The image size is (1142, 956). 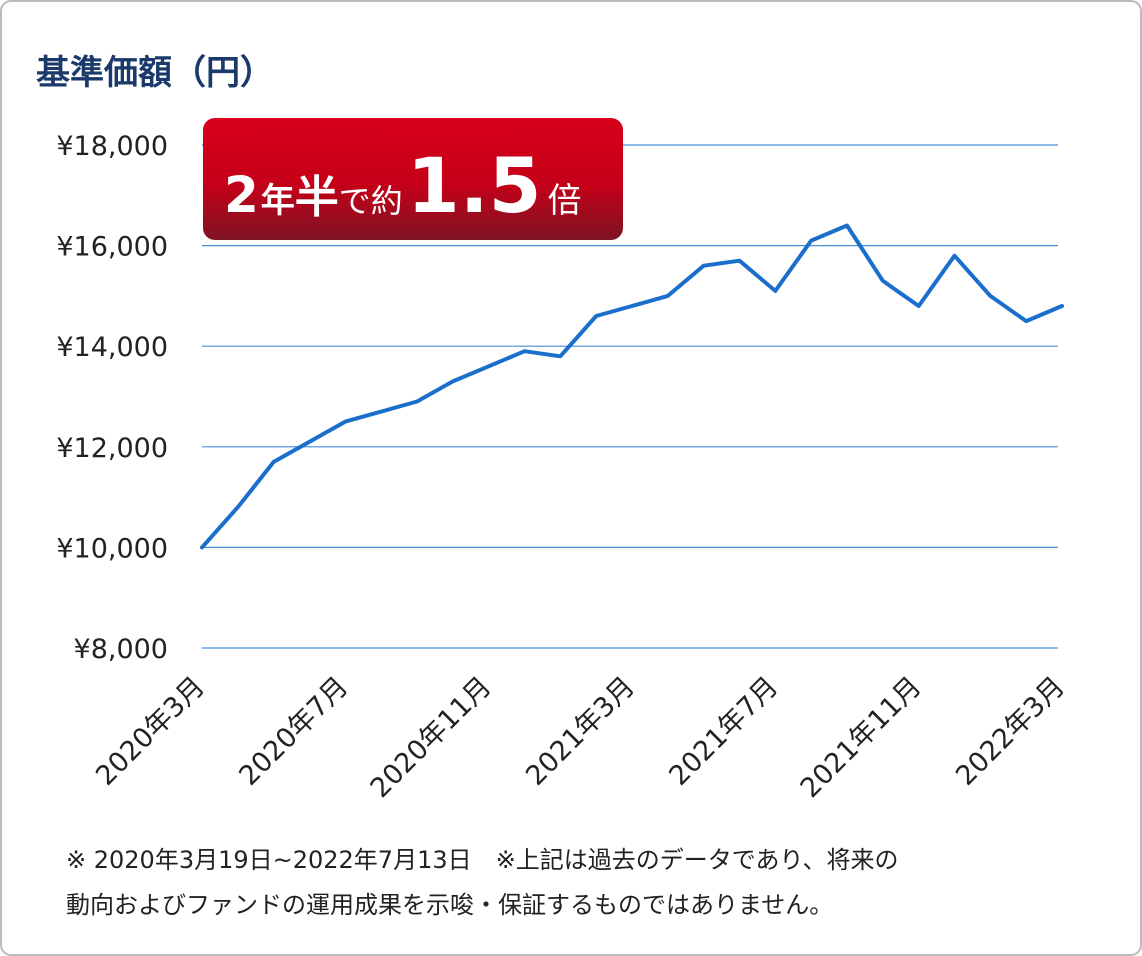 What do you see at coordinates (474, 185) in the screenshot?
I see `badge-part: 1.5` at bounding box center [474, 185].